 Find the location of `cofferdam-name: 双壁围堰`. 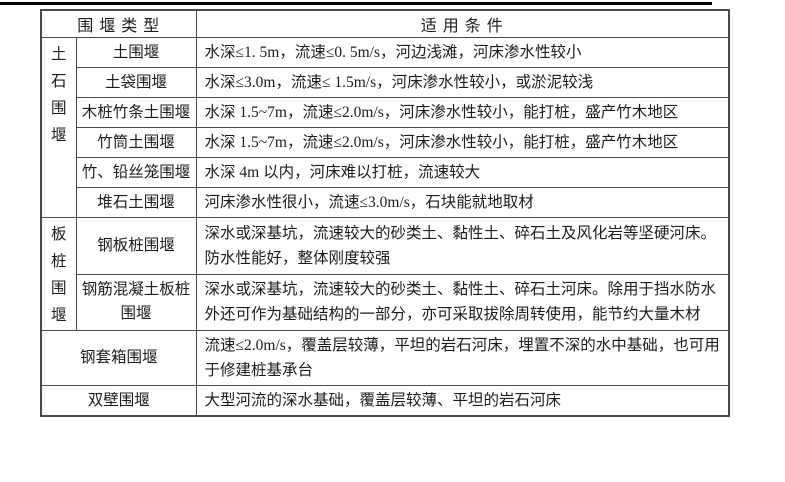

cofferdam-name: 双壁围堰 is located at coordinates (118, 401).